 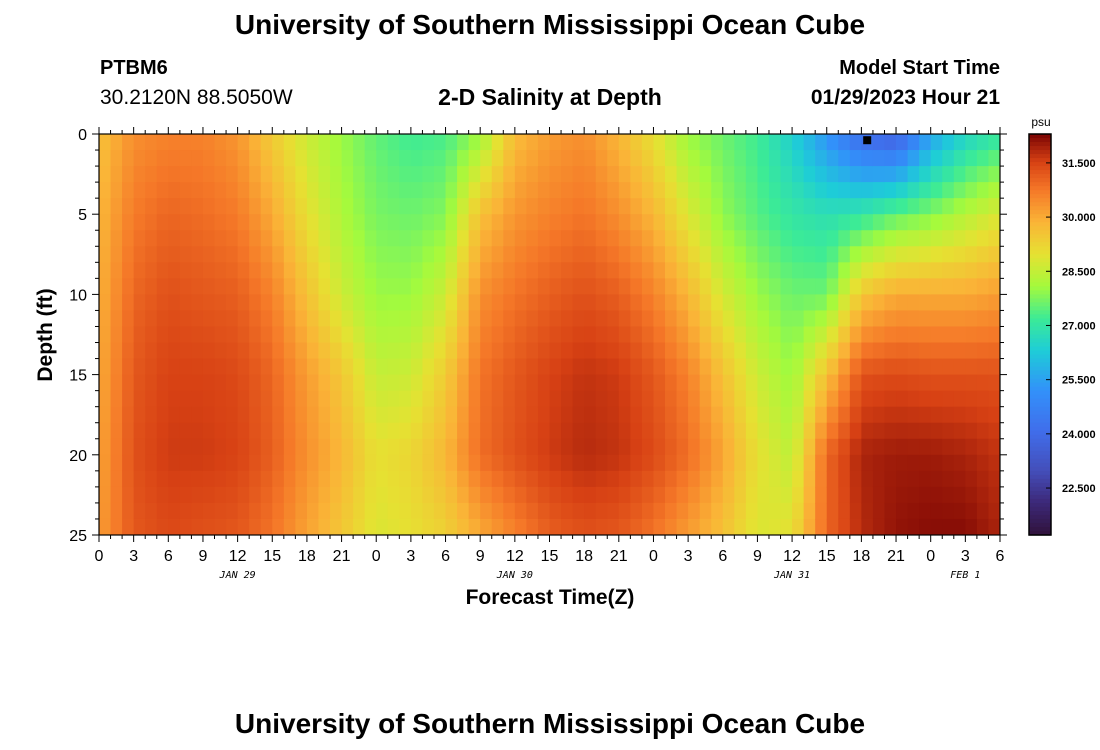 I want to click on x-tick-label: 9, so click(x=480, y=556).